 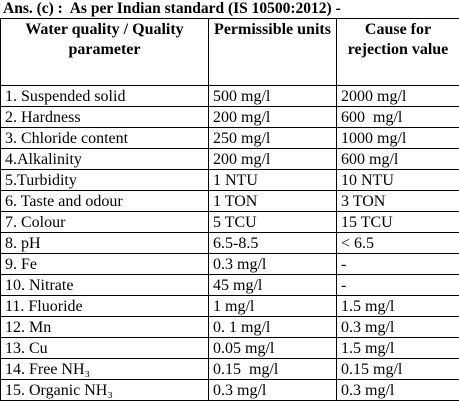 What do you see at coordinates (398, 243) in the screenshot?
I see `table-cell: < 6.5` at bounding box center [398, 243].